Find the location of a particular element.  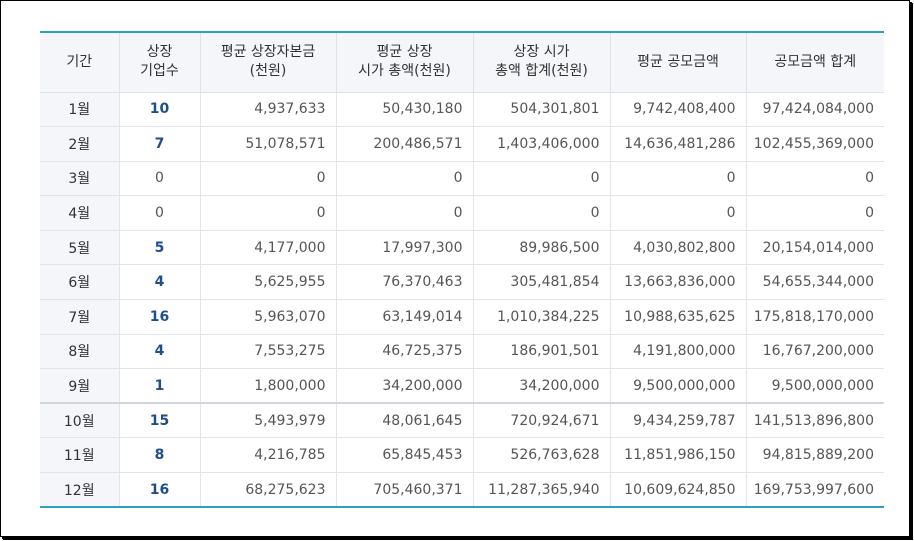

period-cell: 5월 is located at coordinates (80, 248).